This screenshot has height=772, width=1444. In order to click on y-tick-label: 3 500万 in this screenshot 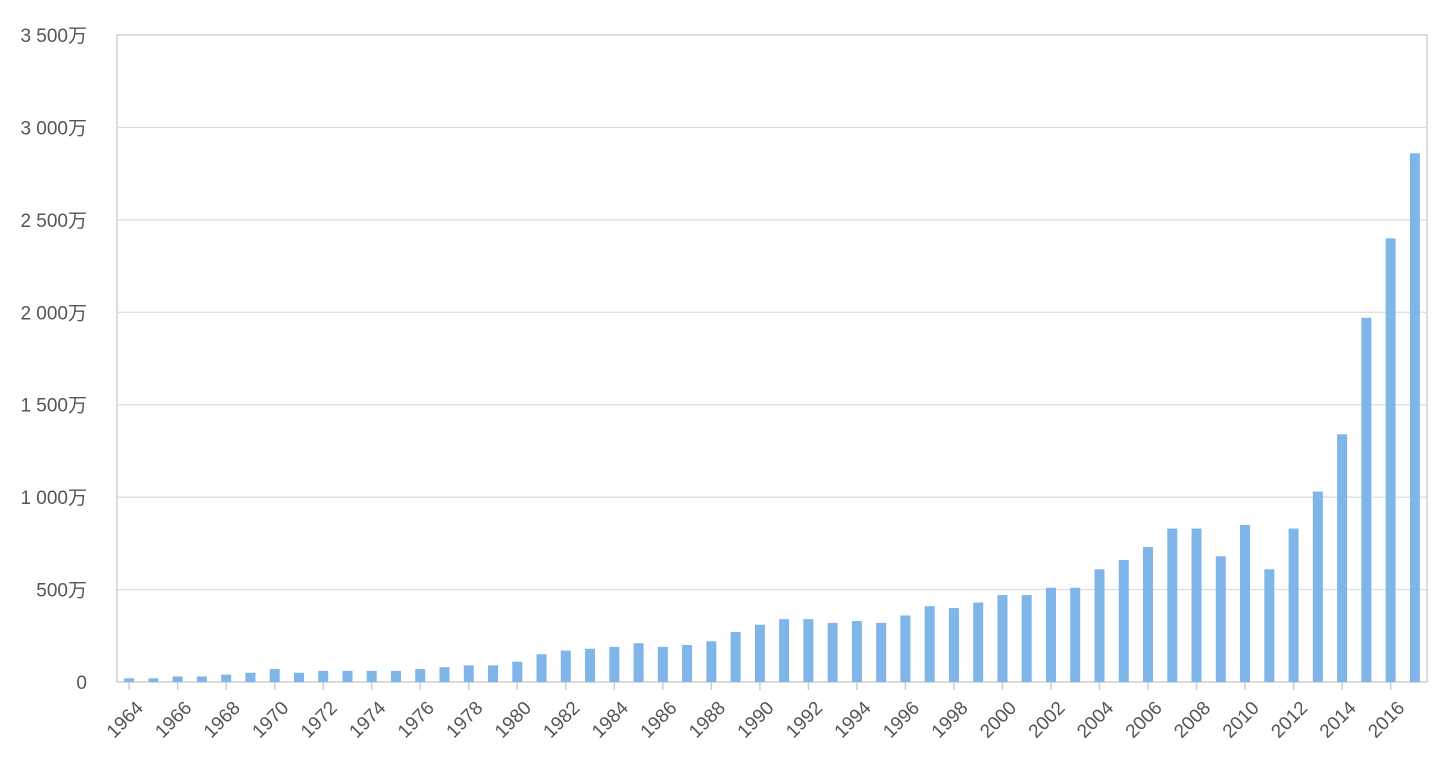, I will do `click(53, 36)`.